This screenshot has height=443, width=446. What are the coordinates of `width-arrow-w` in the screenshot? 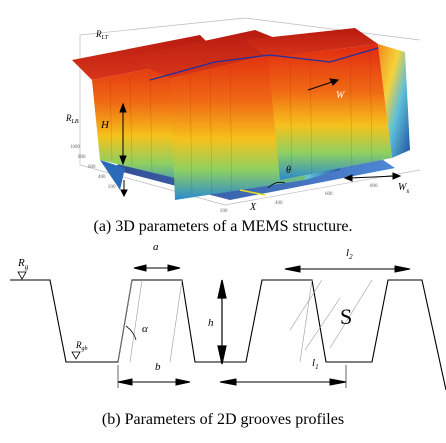 It's located at (323, 84).